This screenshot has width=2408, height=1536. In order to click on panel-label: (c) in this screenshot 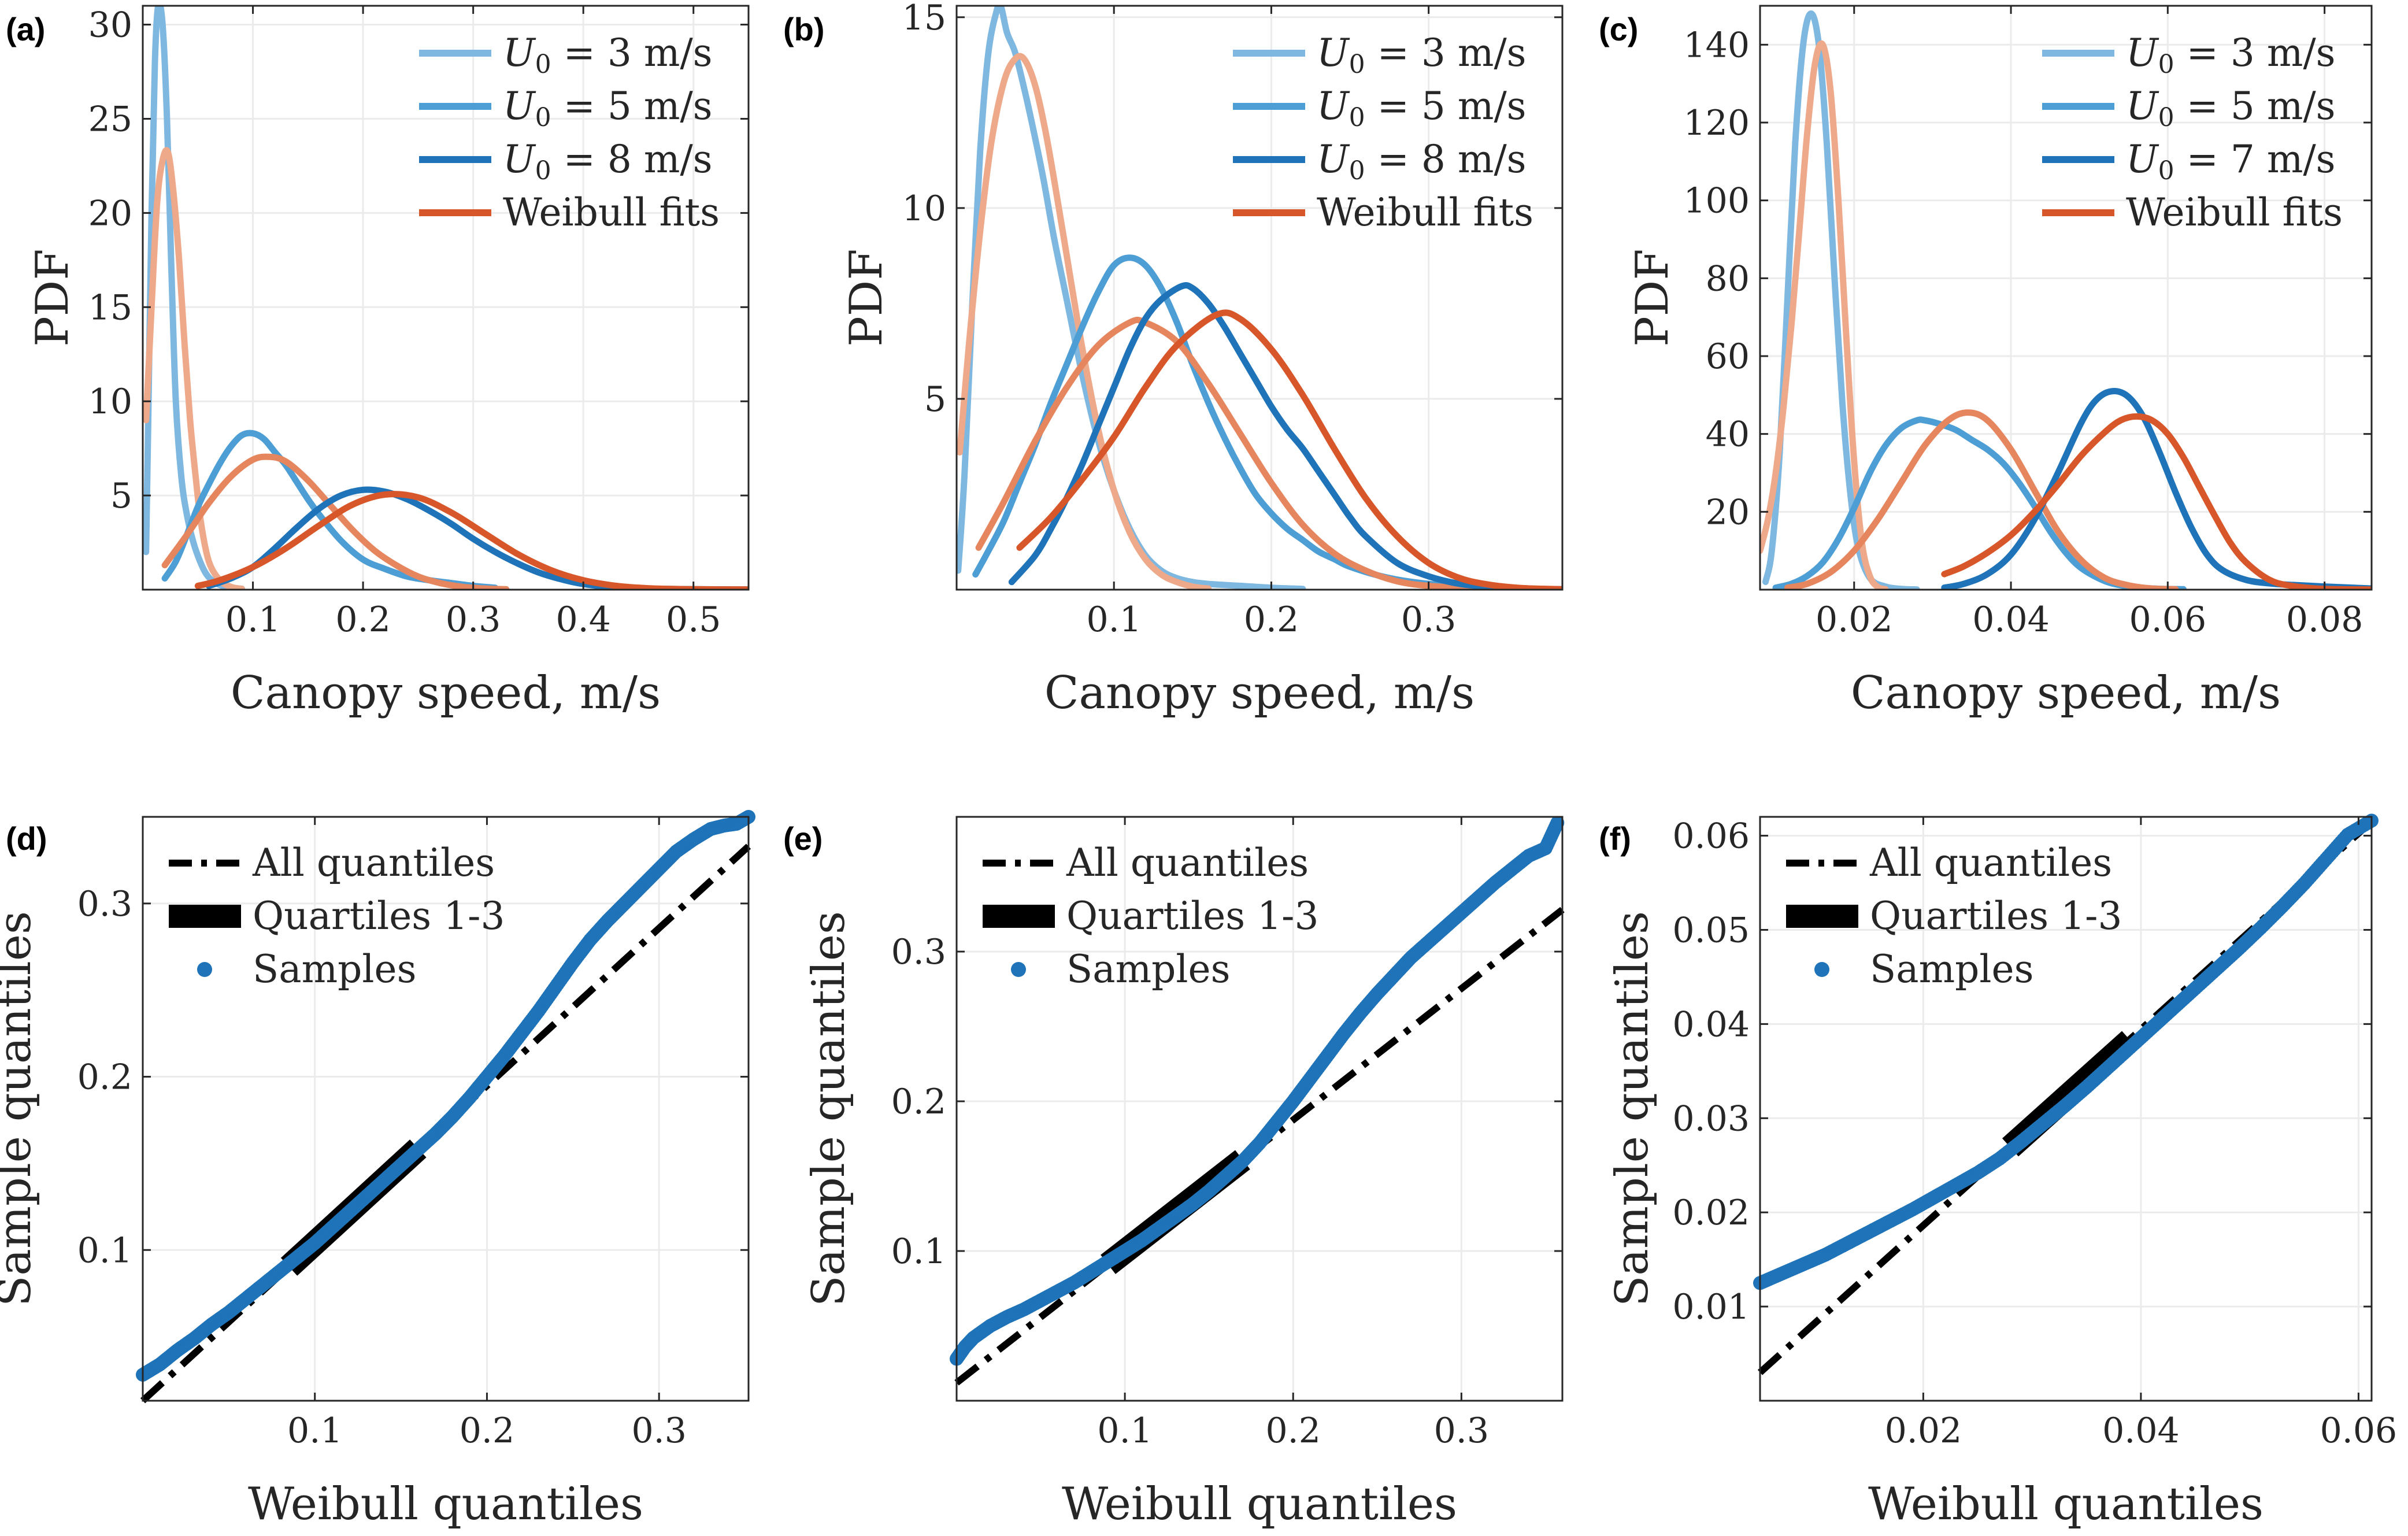, I will do `click(1618, 29)`.